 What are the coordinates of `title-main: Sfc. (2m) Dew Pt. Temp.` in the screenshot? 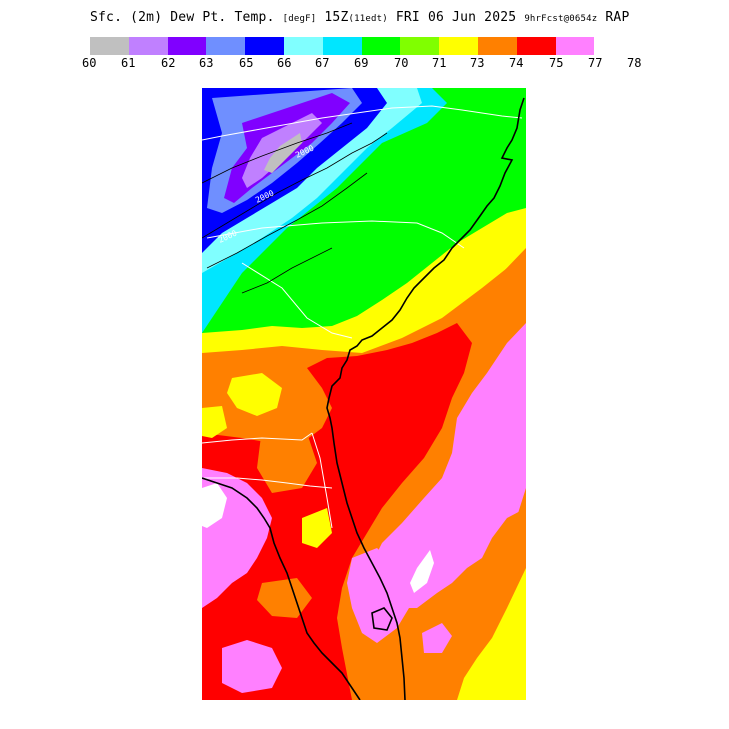 It's located at (182, 17).